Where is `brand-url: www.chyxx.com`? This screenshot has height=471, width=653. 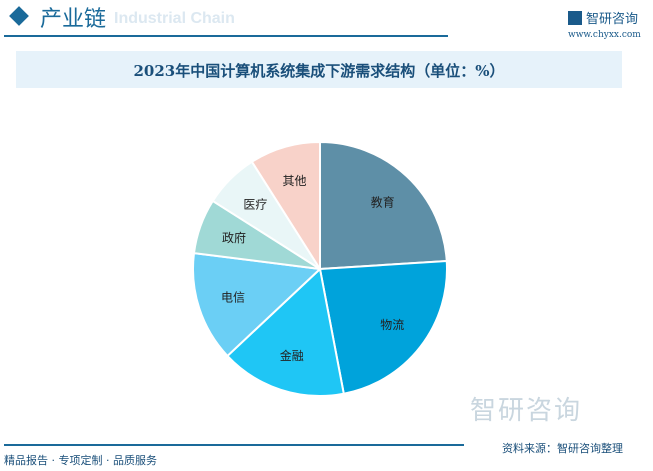
brand-url: www.chyxx.com is located at coordinates (604, 35).